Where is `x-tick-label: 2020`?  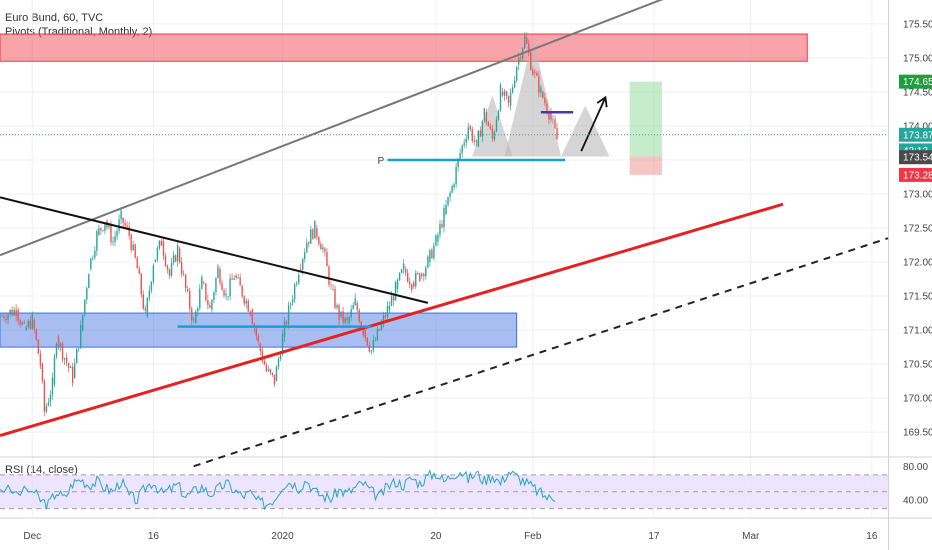
x-tick-label: 2020 is located at coordinates (282, 536).